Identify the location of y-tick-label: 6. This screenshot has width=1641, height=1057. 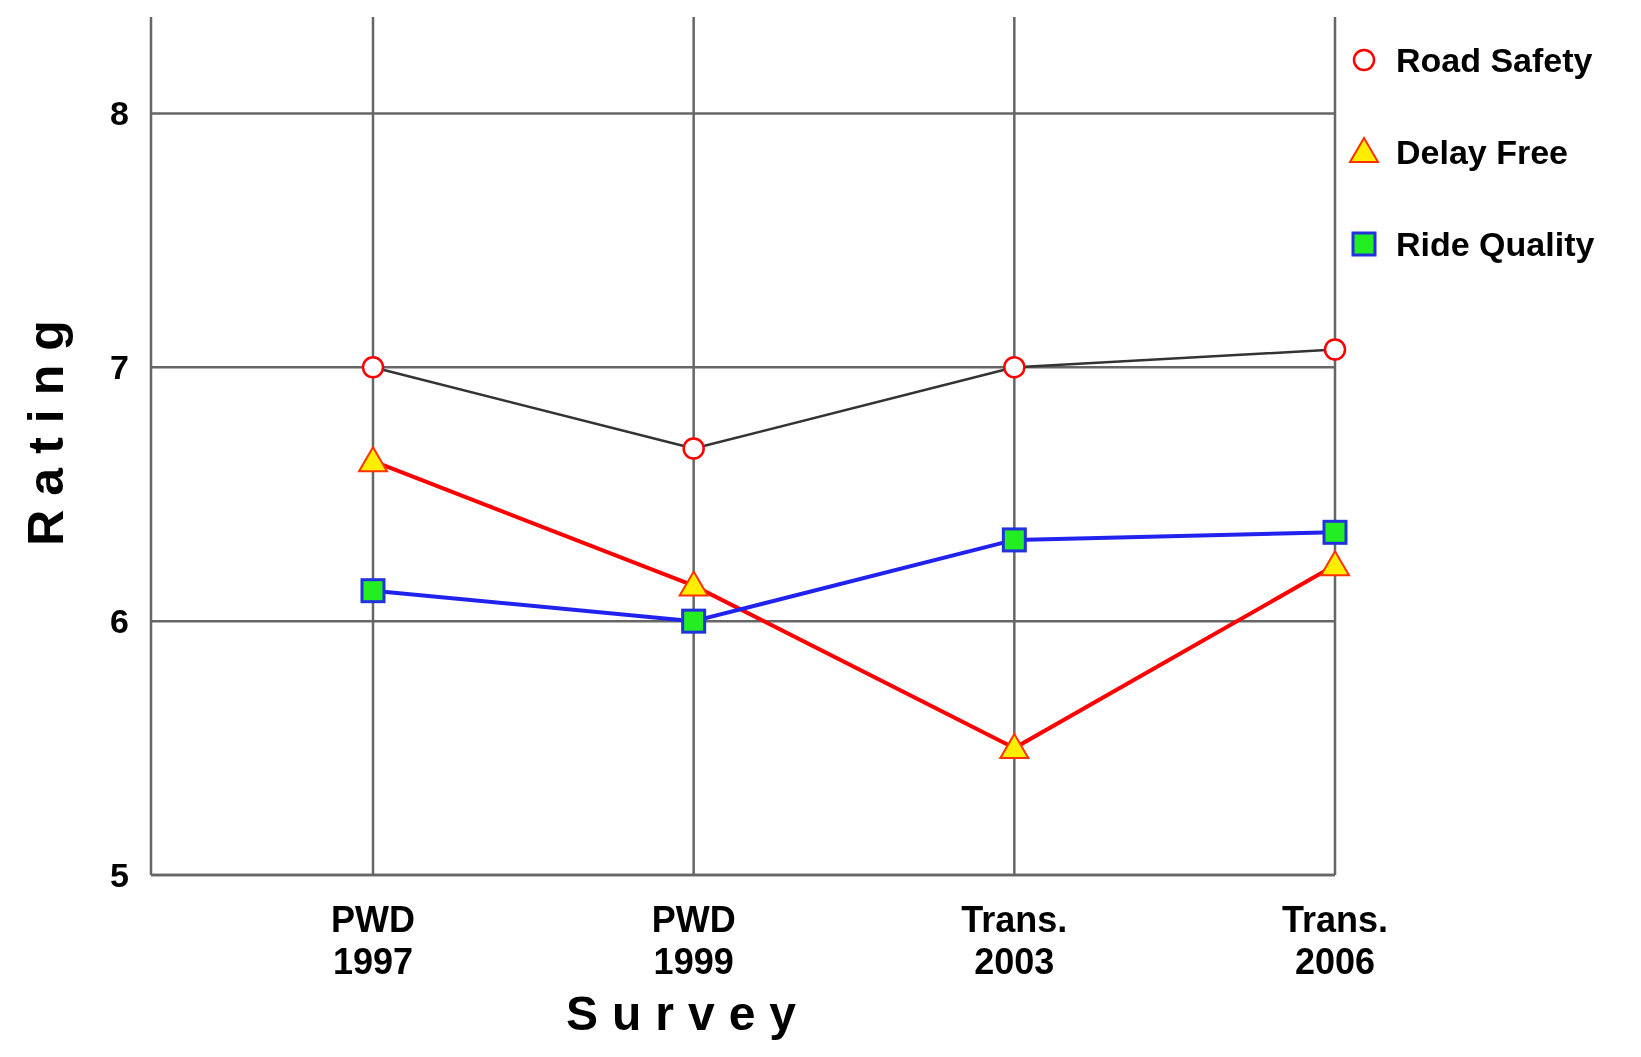
(119, 621).